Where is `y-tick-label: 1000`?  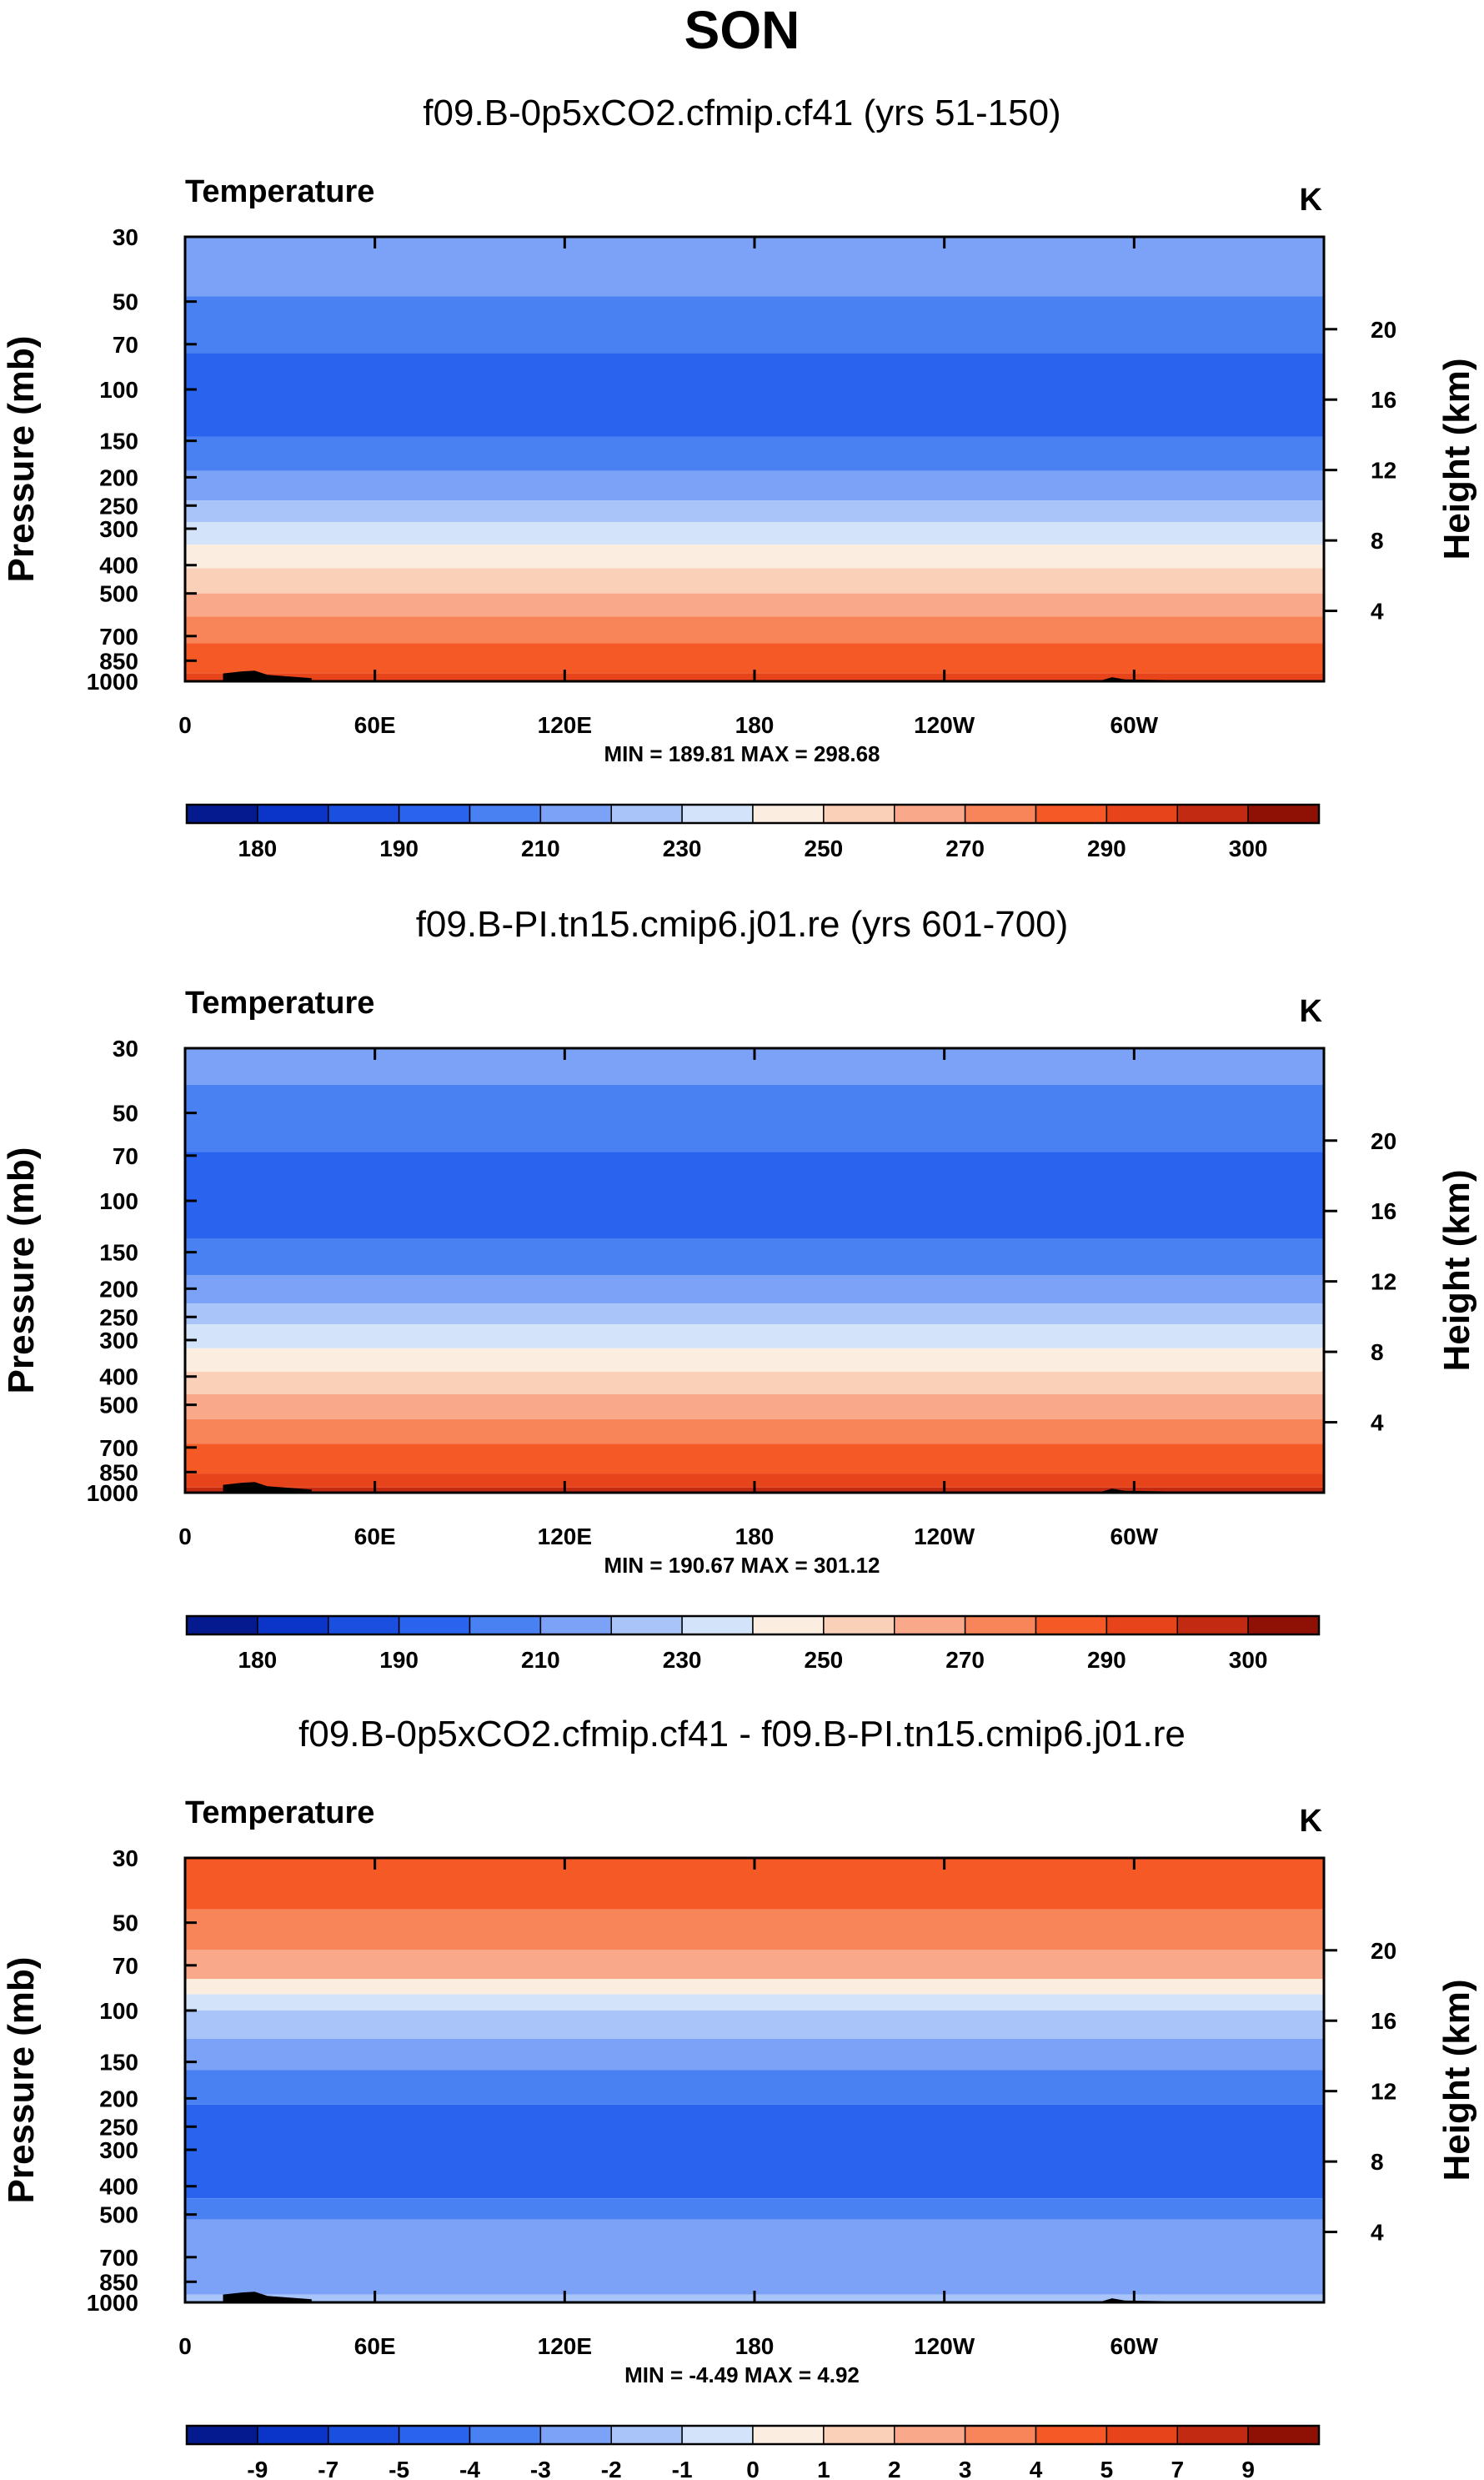 y-tick-label: 1000 is located at coordinates (112, 682).